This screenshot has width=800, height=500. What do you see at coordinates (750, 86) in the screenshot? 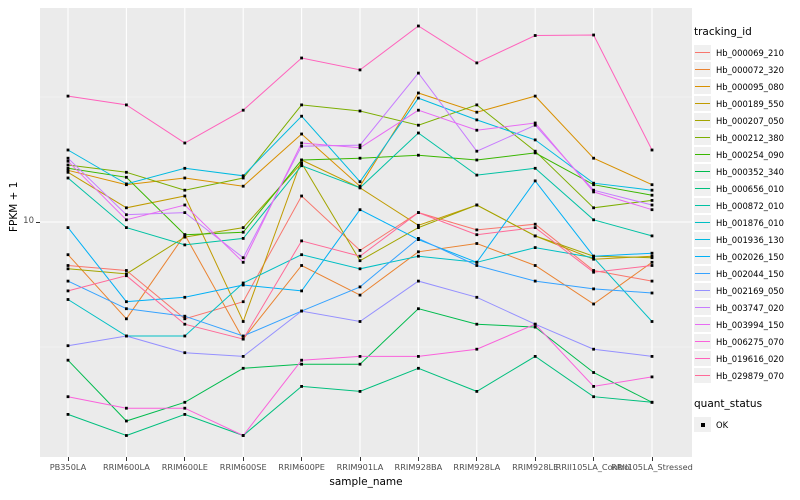
I see `legend-label: Hb_000095_080` at bounding box center [750, 86].